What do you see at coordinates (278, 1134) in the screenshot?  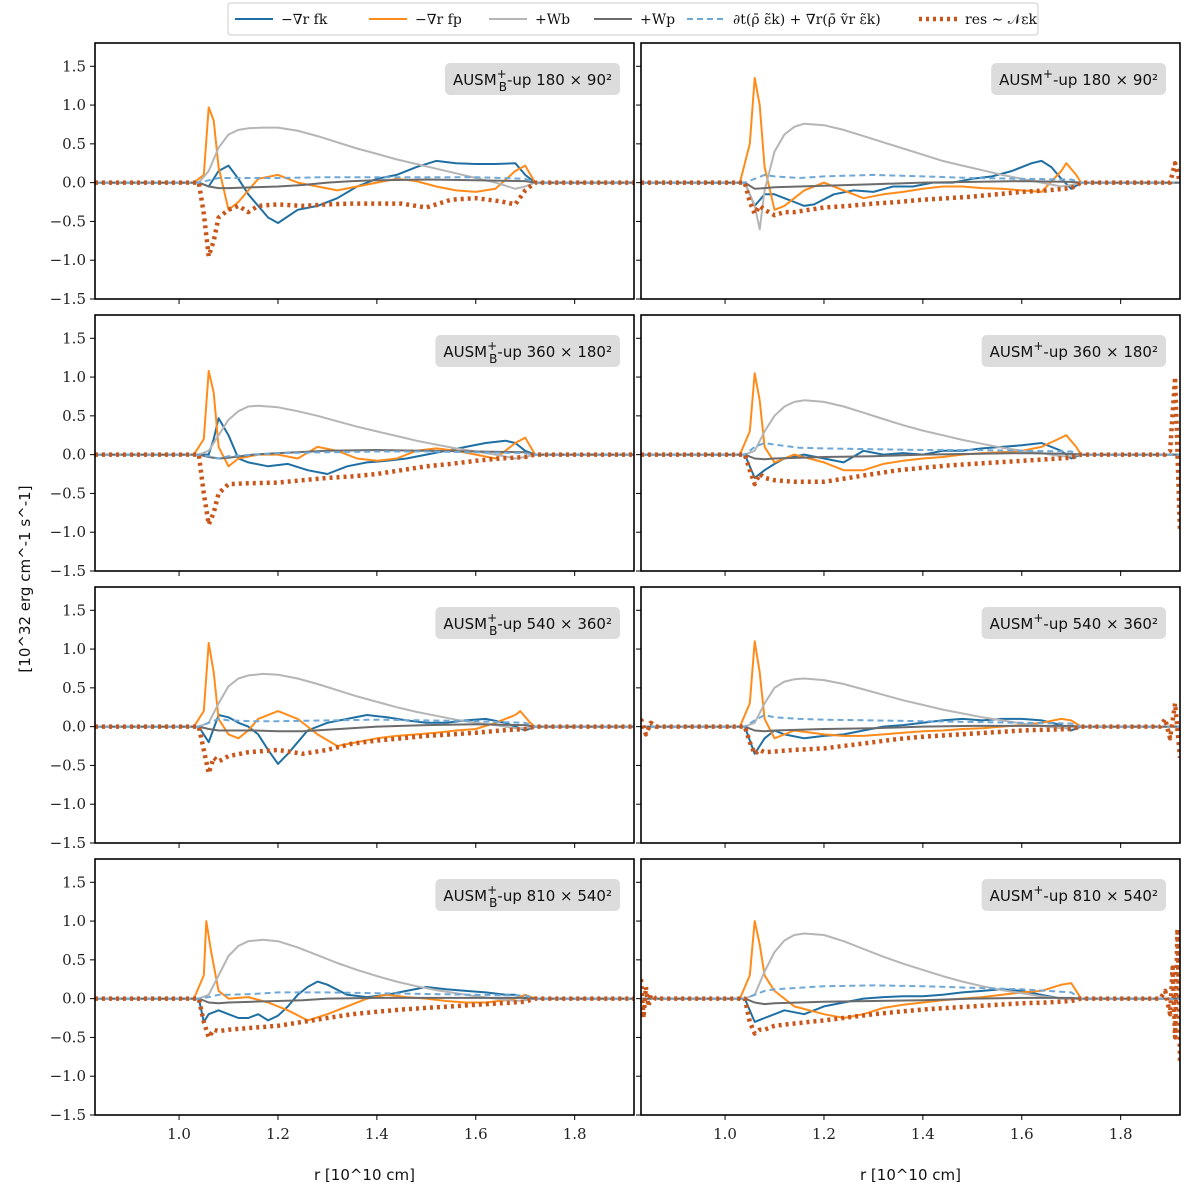 I see `x-tick-label: 1.2` at bounding box center [278, 1134].